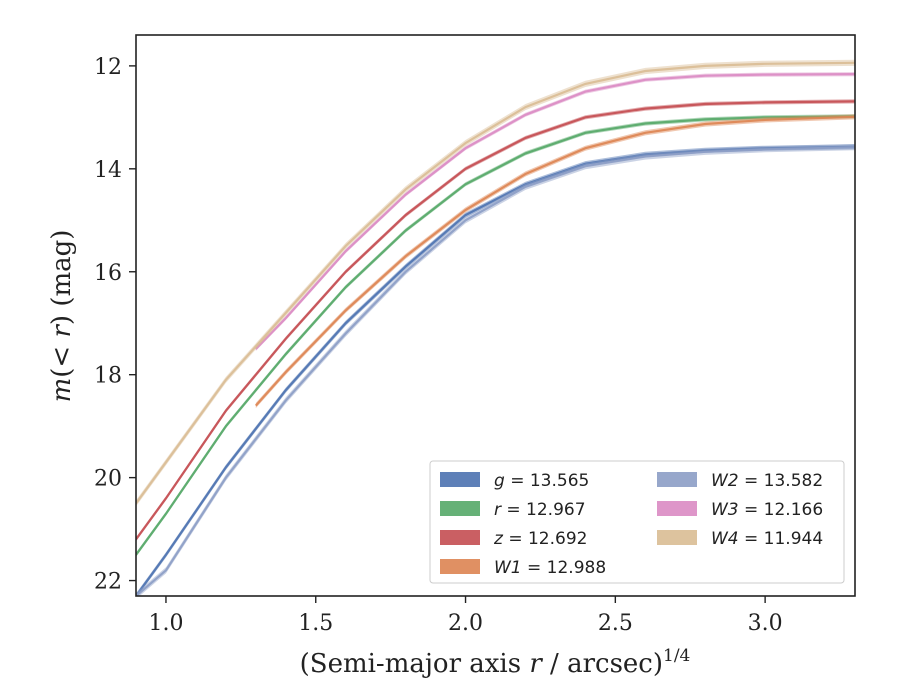  What do you see at coordinates (767, 481) in the screenshot?
I see `legend-label: W2 = 13.582` at bounding box center [767, 481].